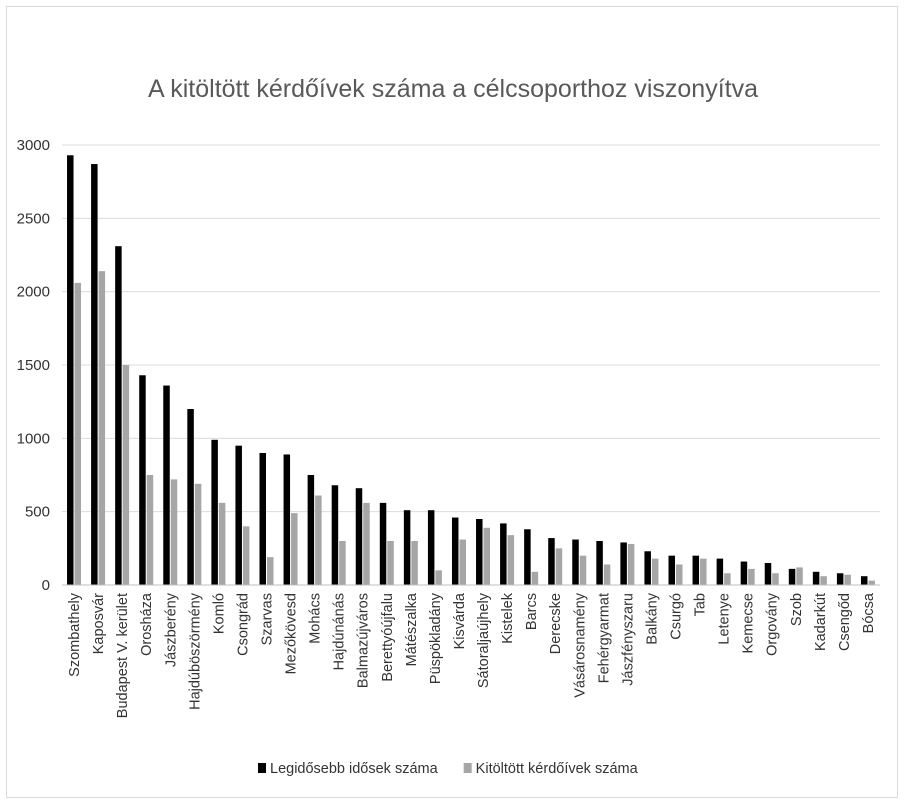  I want to click on x-tick-label: Fehérgyarmat, so click(604, 638).